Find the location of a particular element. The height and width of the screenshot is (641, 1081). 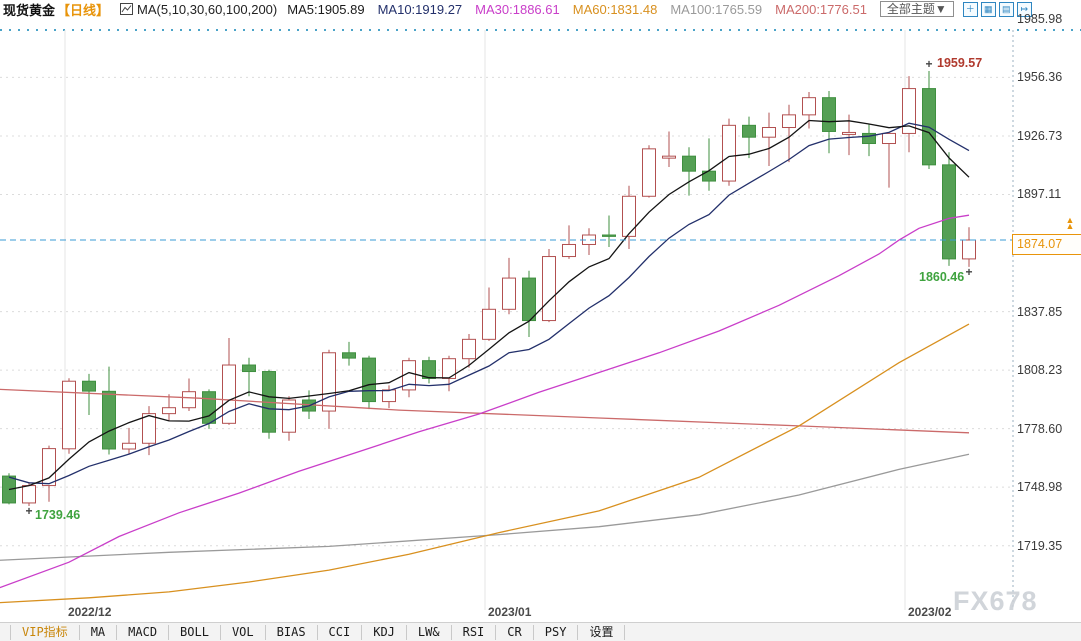

last-price-value: 1874.07 is located at coordinates (1040, 244).